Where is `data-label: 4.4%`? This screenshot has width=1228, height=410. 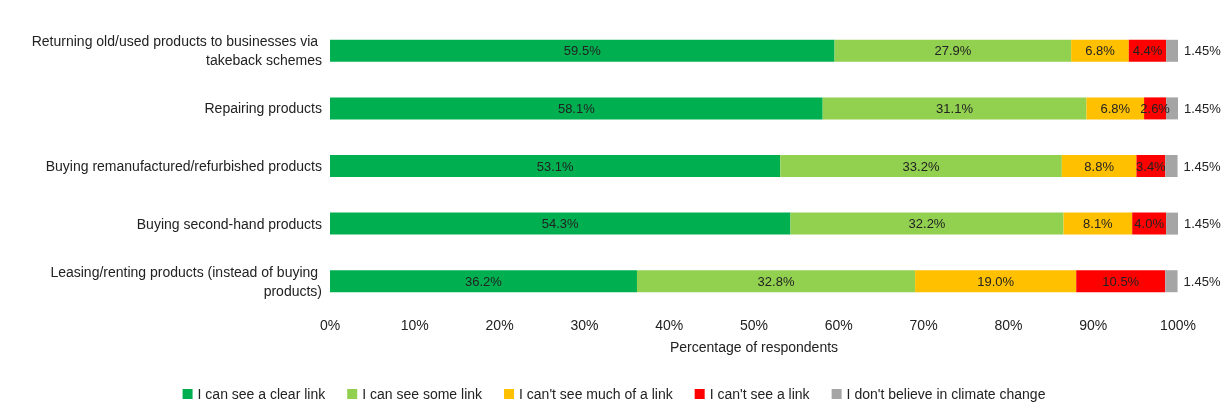 data-label: 4.4% is located at coordinates (1147, 51).